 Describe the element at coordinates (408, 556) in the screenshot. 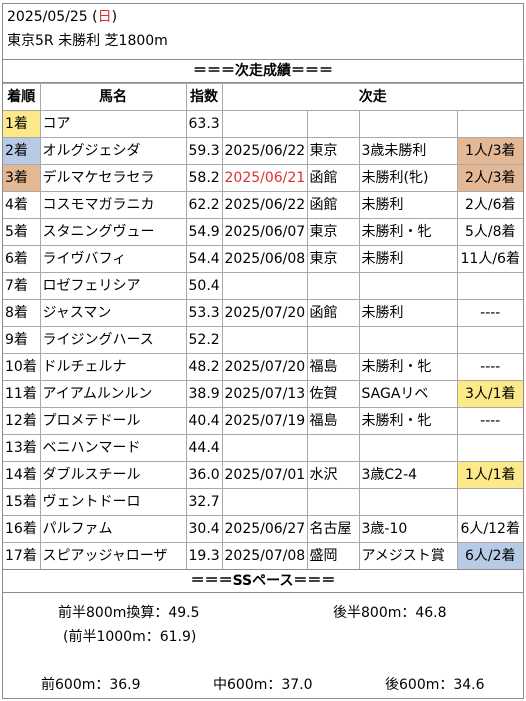

I see `next-race-cell: アメジスト賞` at that location.